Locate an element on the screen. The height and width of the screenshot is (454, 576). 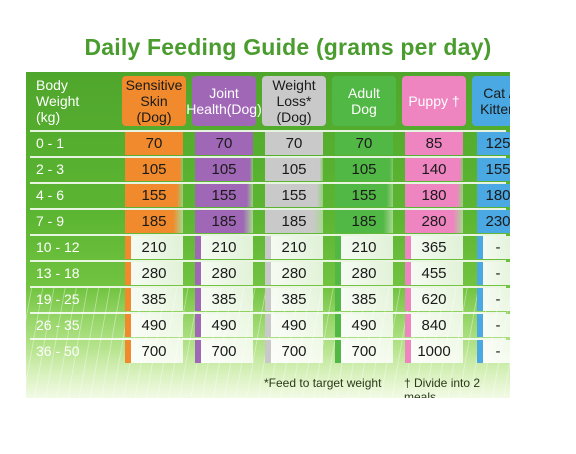
table-row: 13 - 18 280 280 280 280 455- is located at coordinates (270, 273).